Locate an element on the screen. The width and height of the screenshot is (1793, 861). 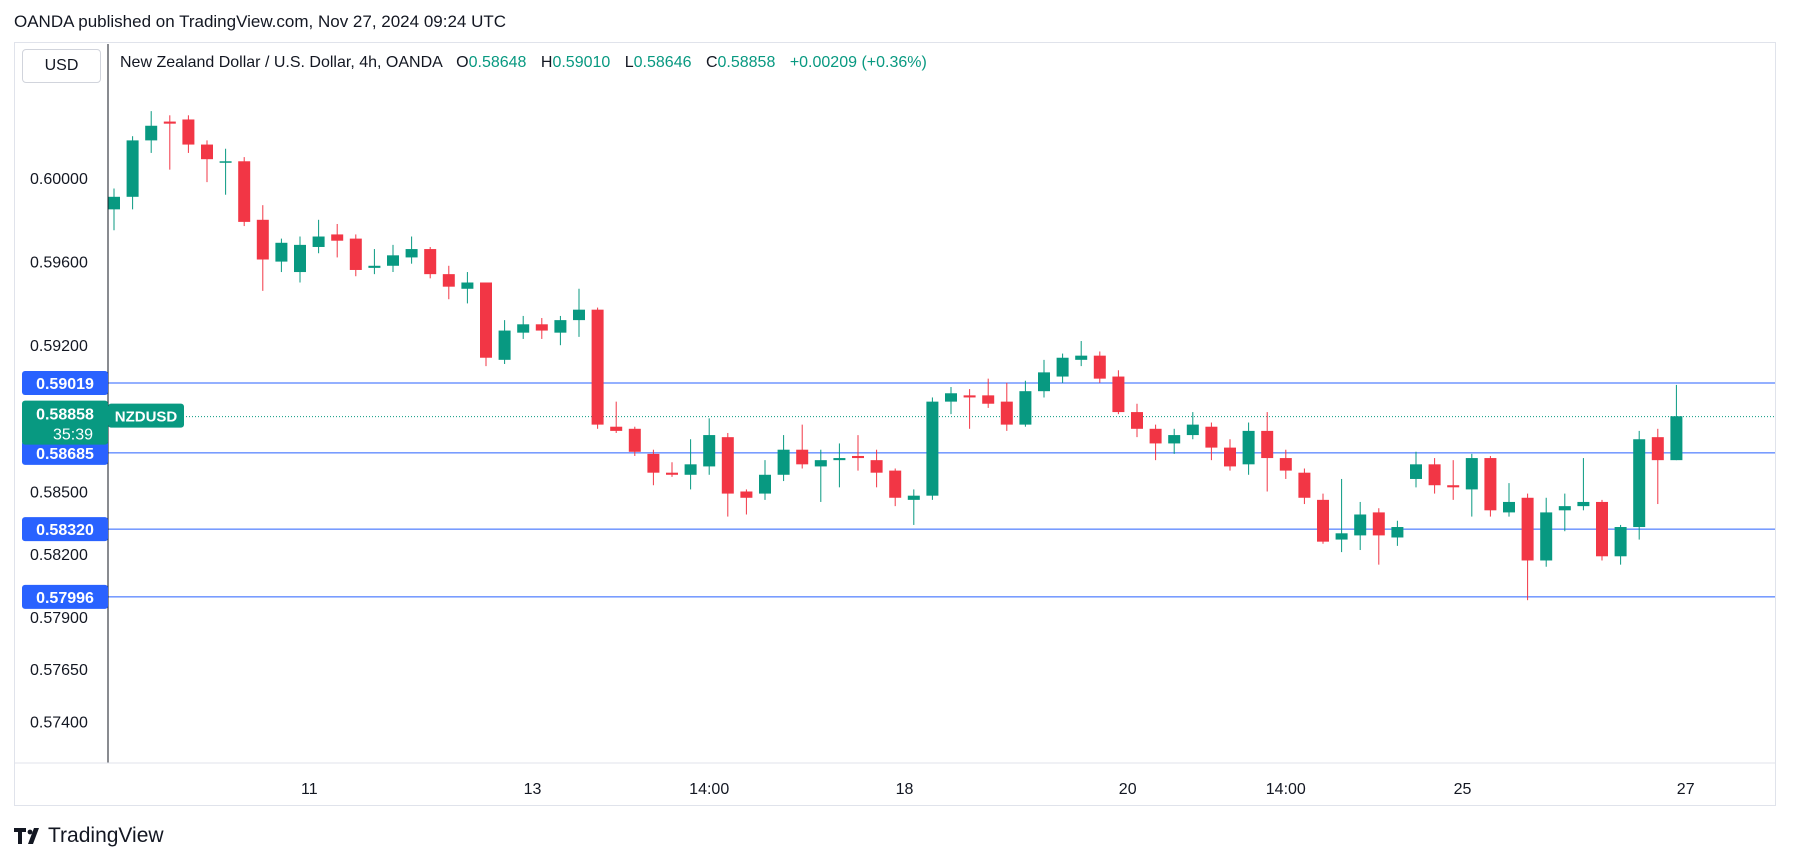
current-price-label: 0.58858 35:39 NZDUSD is located at coordinates (103, 422).